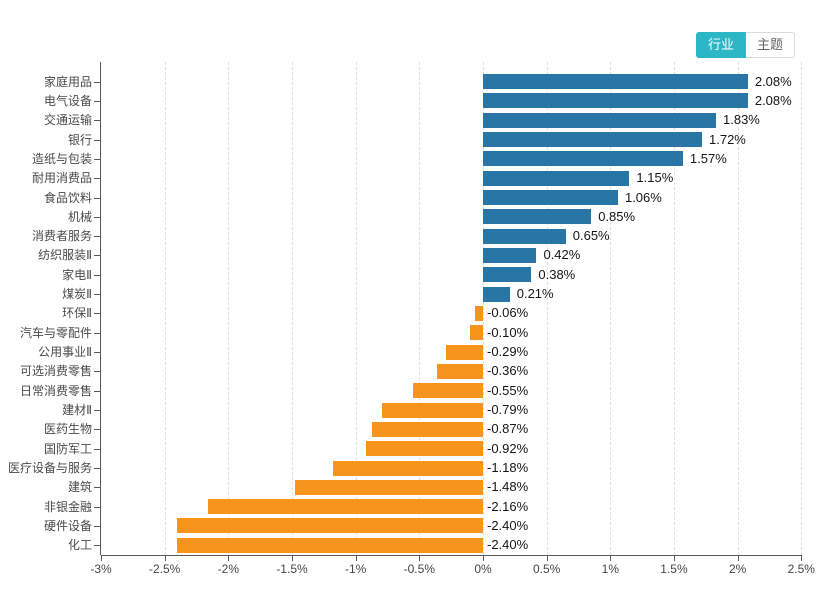 This screenshot has height=590, width=823. I want to click on value-label: 1.15%, so click(655, 178).